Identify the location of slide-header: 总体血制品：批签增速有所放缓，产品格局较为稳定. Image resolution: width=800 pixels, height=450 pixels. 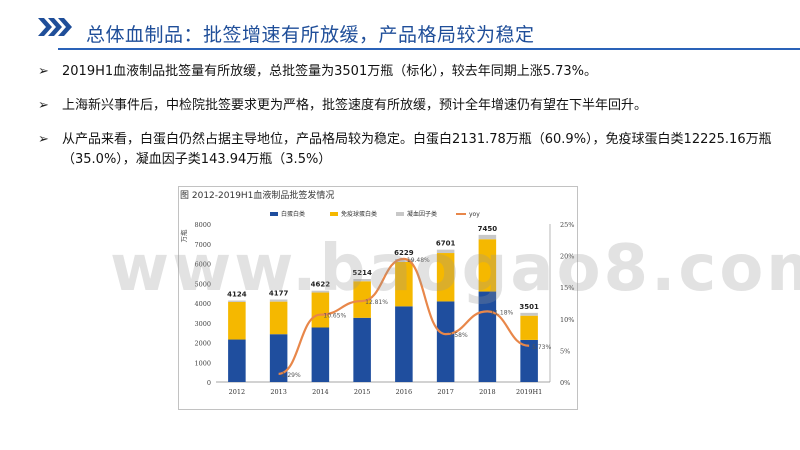
(400, 25).